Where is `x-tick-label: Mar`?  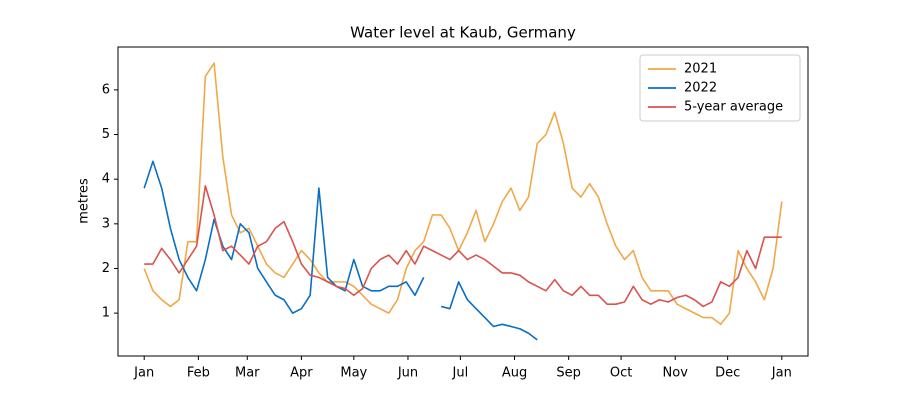
x-tick-label: Mar is located at coordinates (247, 373).